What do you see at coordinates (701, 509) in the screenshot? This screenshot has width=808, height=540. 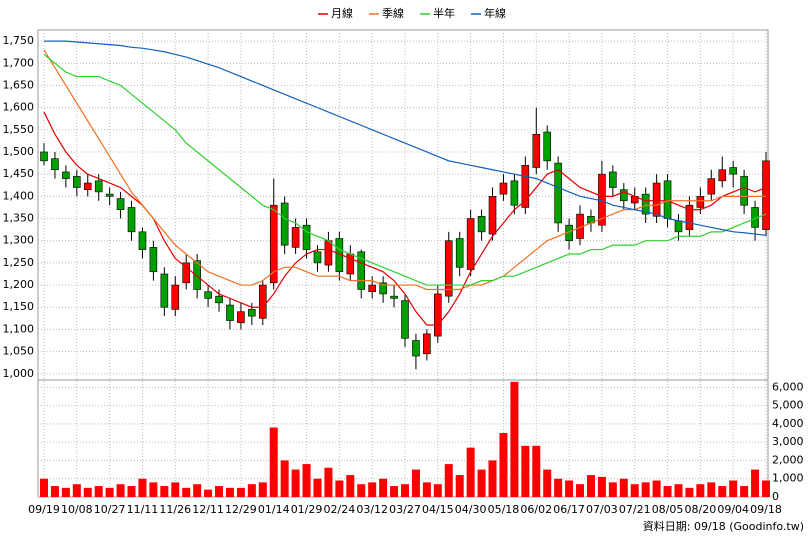 I see `x-tick-label: 08/20` at bounding box center [701, 509].